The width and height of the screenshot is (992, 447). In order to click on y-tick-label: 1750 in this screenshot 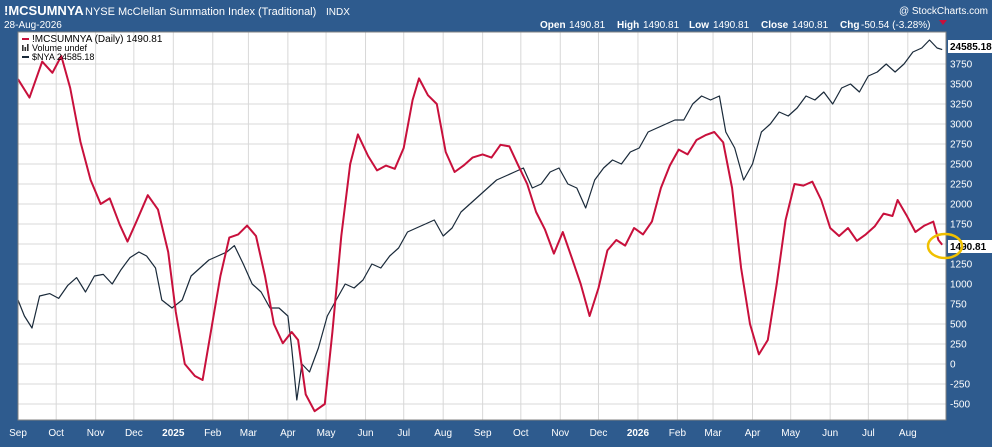, I will do `click(961, 225)`.